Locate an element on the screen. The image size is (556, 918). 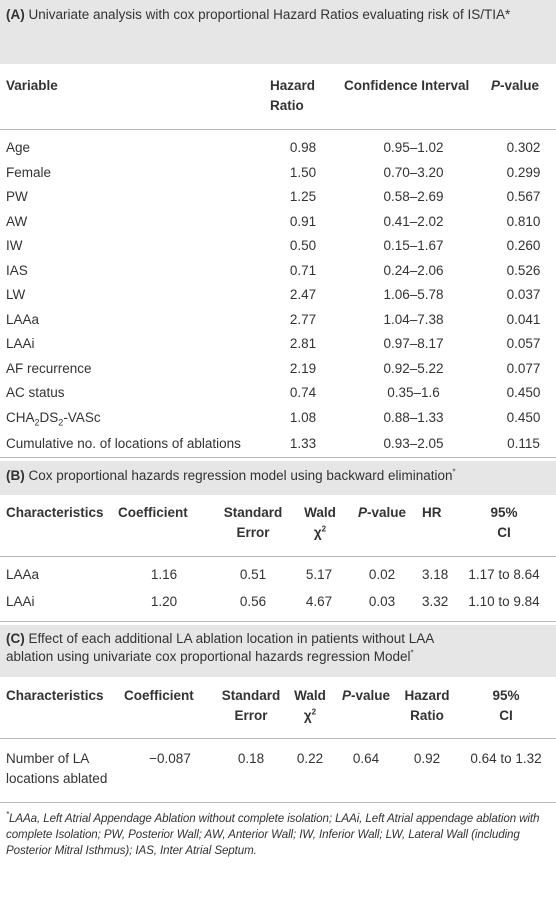
cell-p: 0.450 is located at coordinates (523, 392).